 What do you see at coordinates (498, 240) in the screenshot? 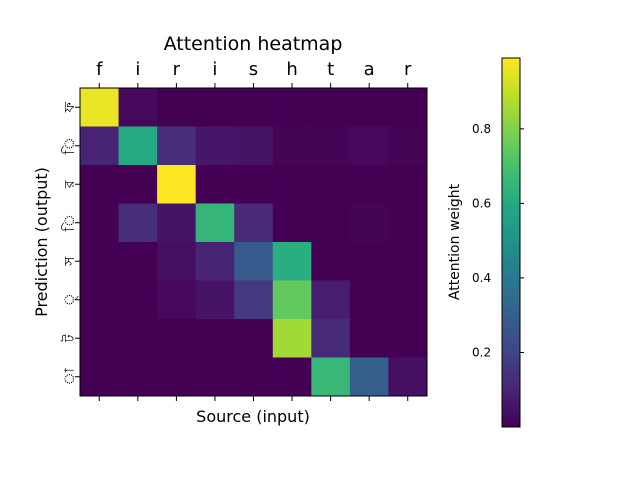
I see `colorbar-ticks: 0.2 0.4 0.6 0.8` at bounding box center [498, 240].